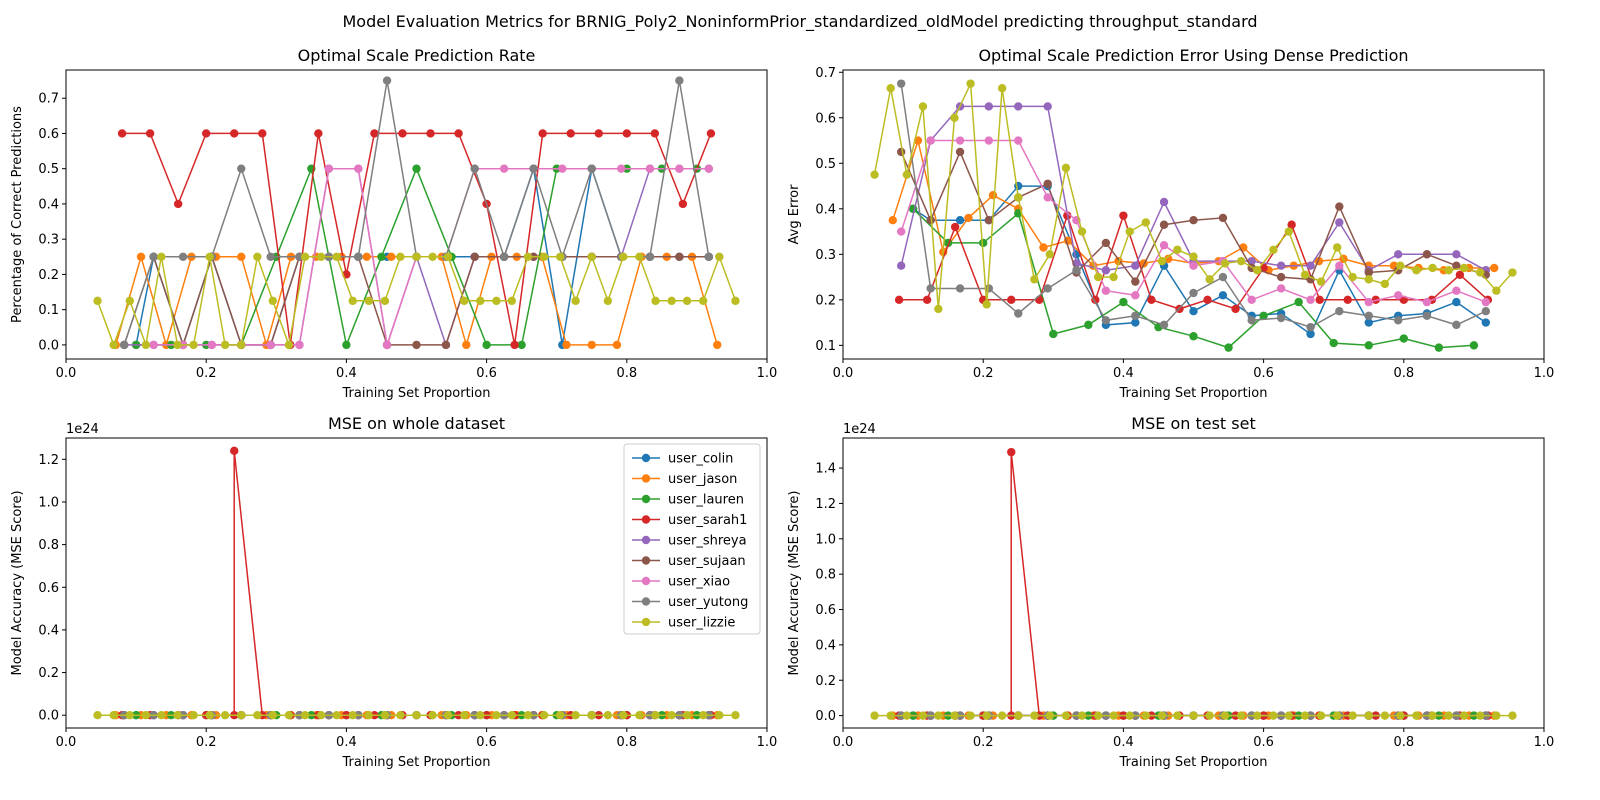  Describe the element at coordinates (48, 460) in the screenshot. I see `y-tick-label: 1.2` at that location.